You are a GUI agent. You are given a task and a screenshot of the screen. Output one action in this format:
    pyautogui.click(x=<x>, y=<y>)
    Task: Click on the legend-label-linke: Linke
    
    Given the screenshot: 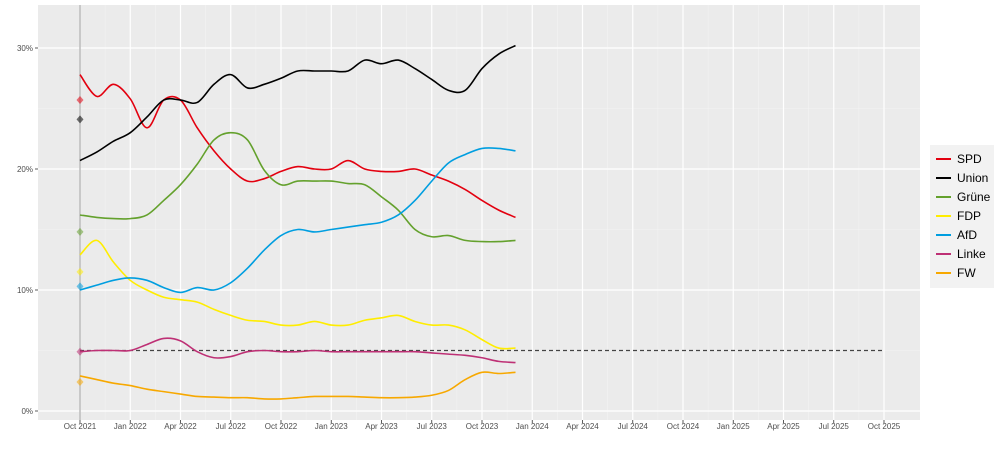 What is the action you would take?
    pyautogui.click(x=971, y=254)
    